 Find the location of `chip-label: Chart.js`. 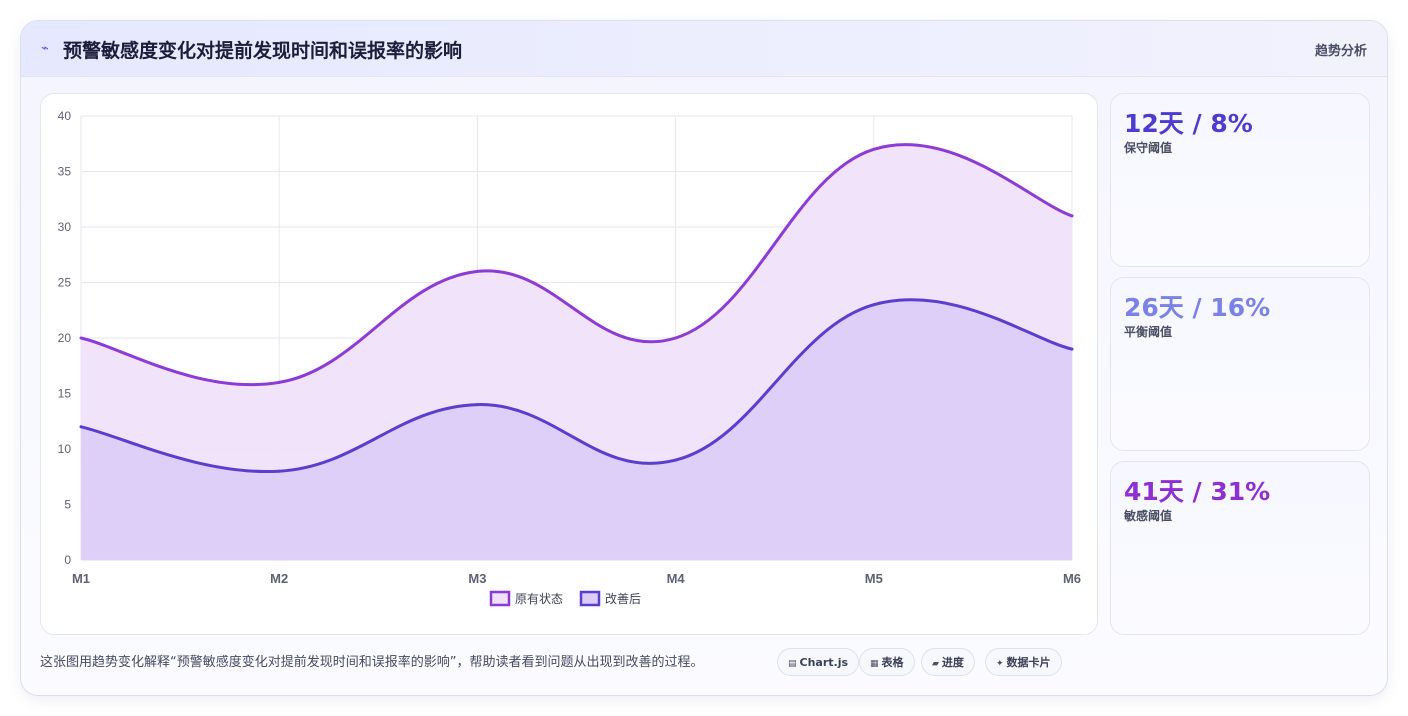

chip-label: Chart.js is located at coordinates (824, 662).